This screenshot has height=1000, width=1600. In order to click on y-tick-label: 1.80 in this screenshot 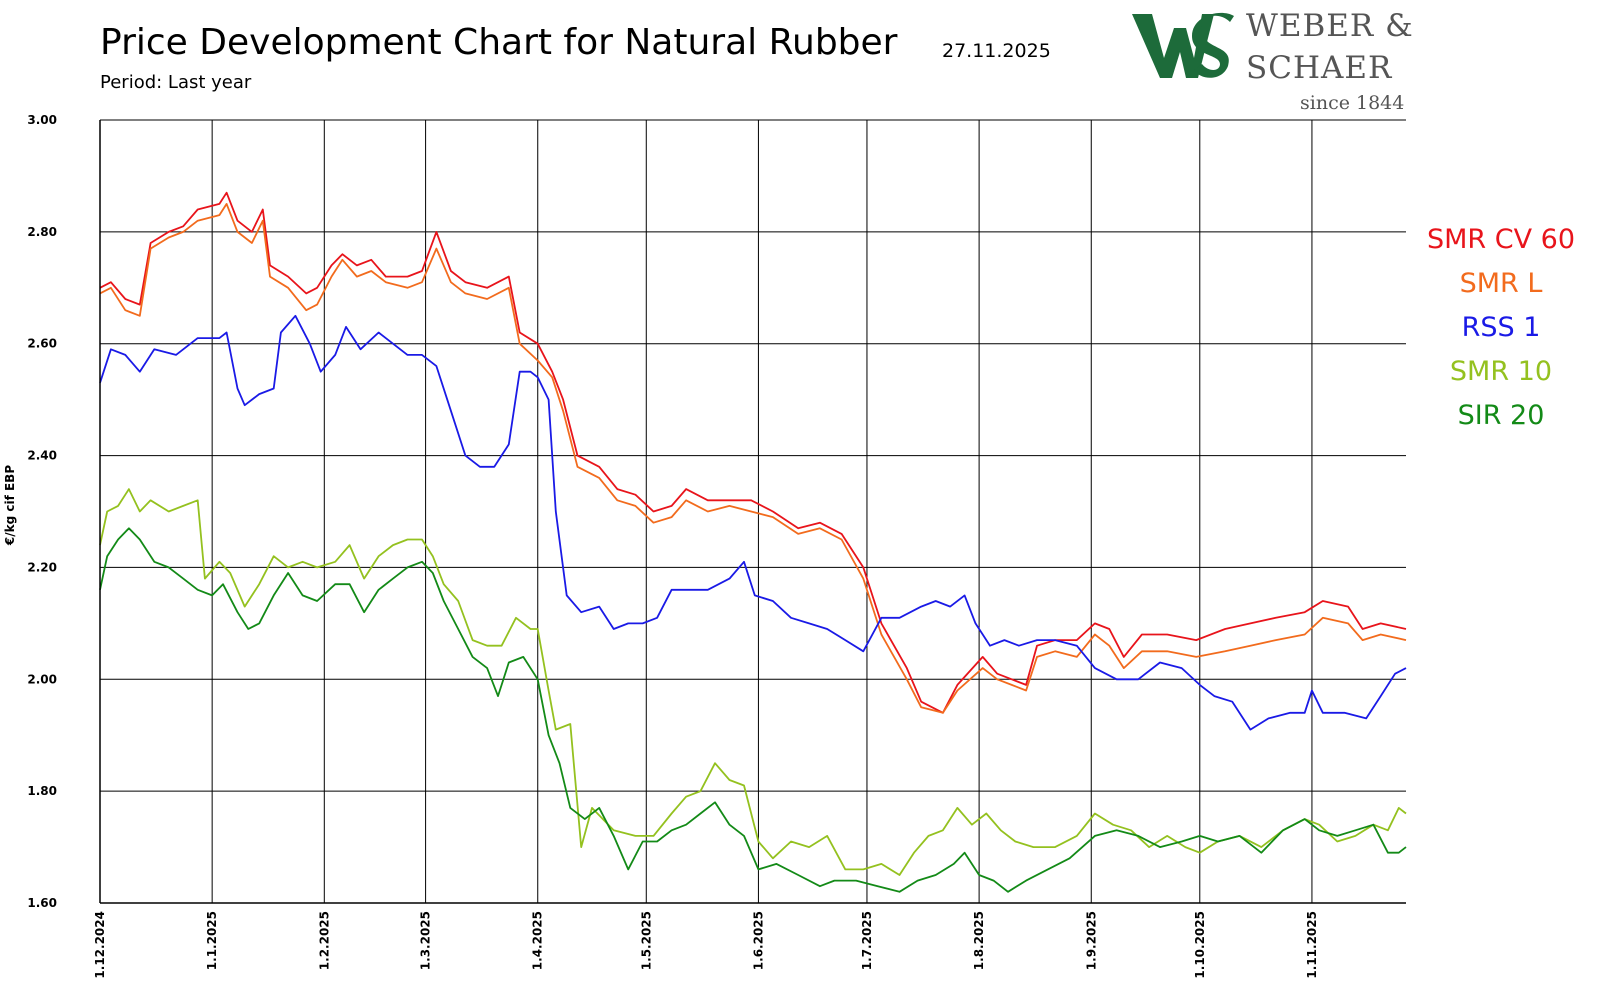, I will do `click(42, 791)`.